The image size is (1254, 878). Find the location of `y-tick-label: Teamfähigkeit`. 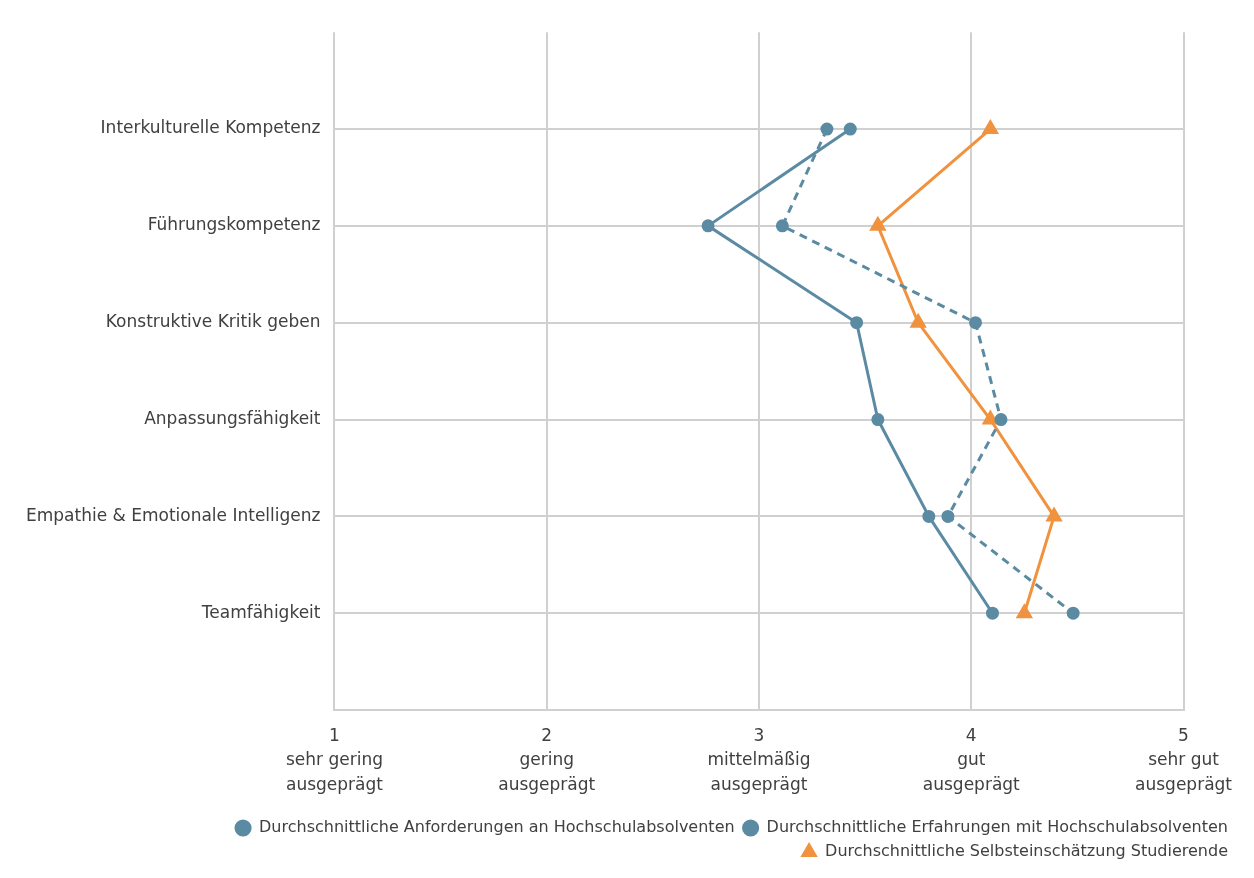

y-tick-label: Teamfähigkeit is located at coordinates (260, 611).